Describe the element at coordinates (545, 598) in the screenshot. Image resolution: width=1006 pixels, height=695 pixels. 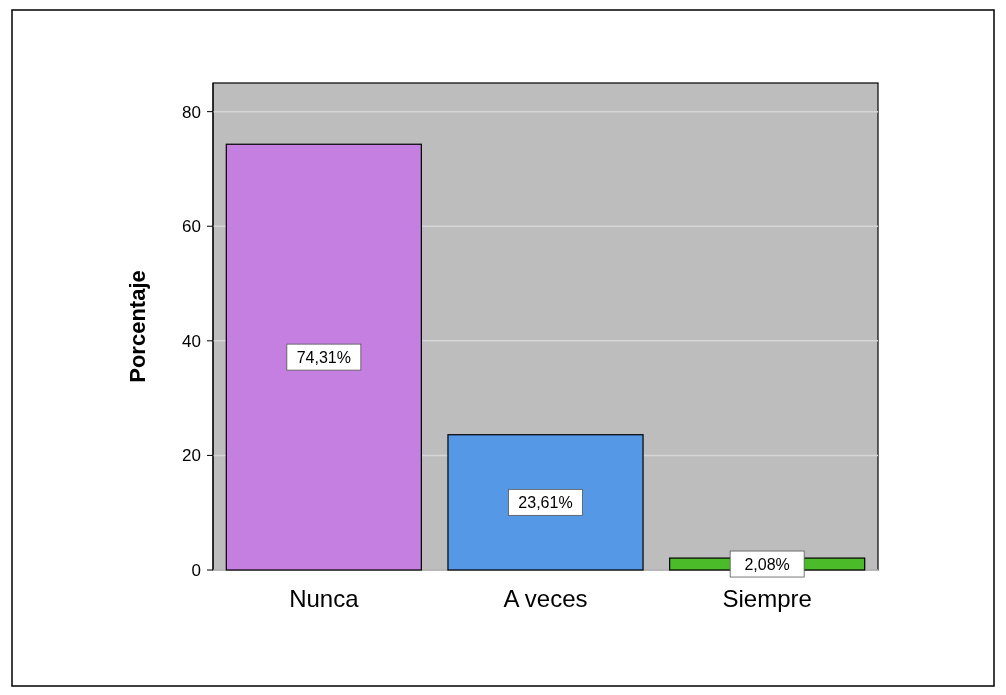
I see `x-tick-label: A veces` at that location.